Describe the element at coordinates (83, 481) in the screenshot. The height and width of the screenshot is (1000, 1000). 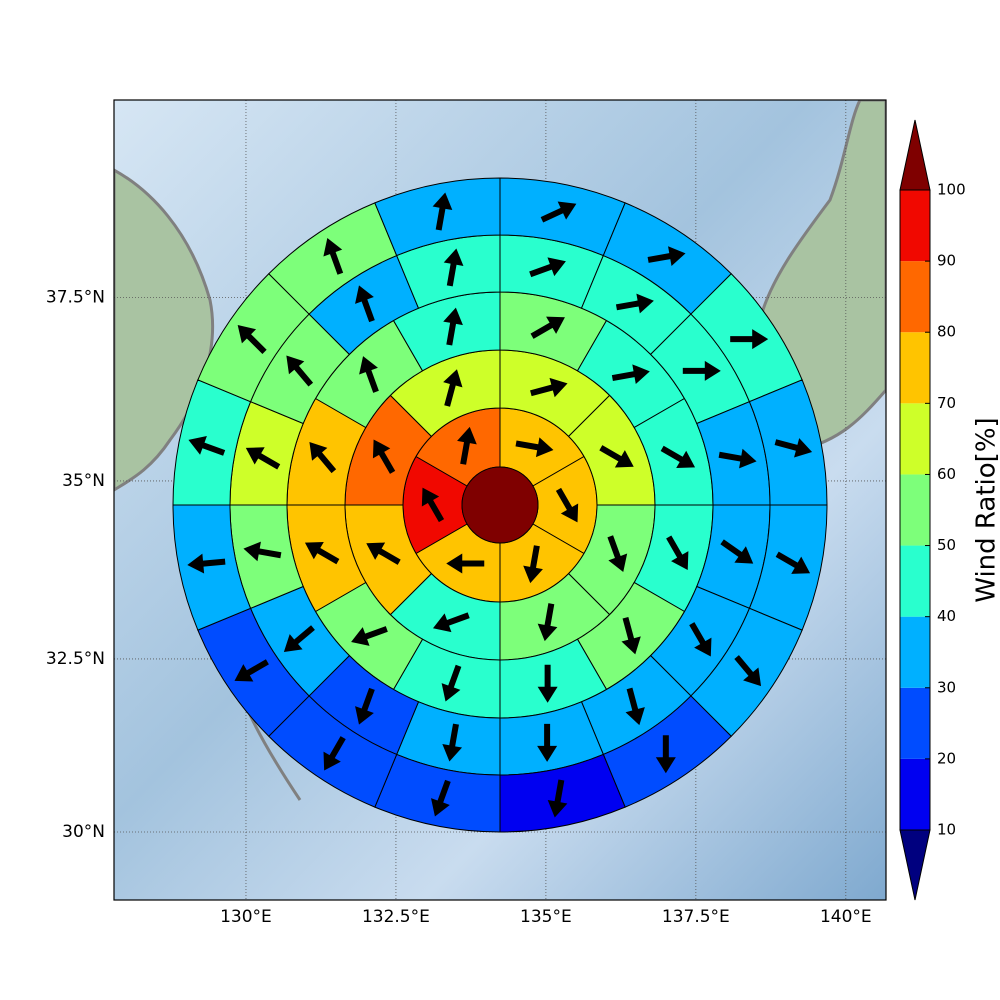
I see `y-tick-label: 35°N` at that location.